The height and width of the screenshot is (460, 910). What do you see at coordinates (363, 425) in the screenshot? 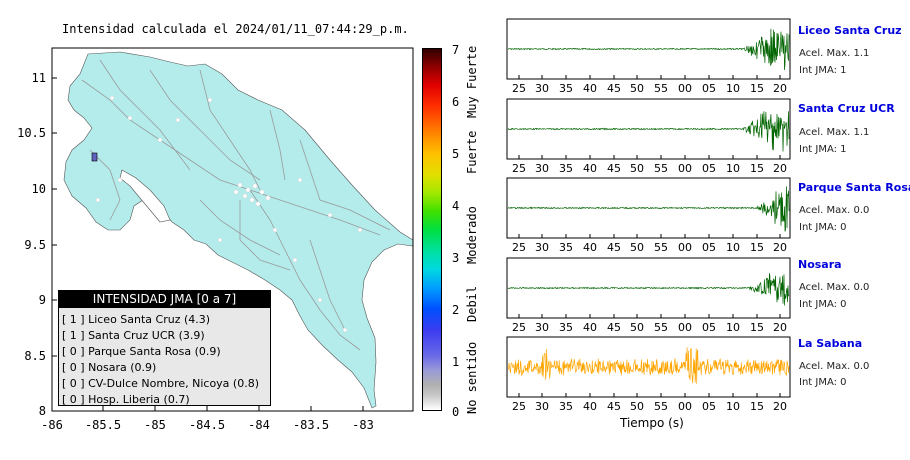
I see `map-x-tick: -83` at bounding box center [363, 425].